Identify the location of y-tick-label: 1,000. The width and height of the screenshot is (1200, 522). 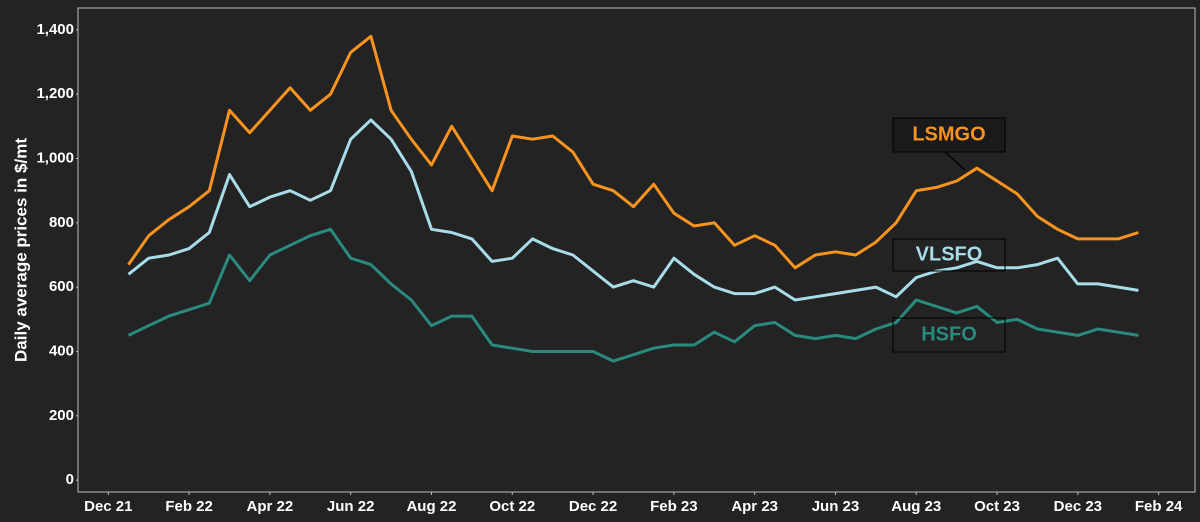
(55, 157).